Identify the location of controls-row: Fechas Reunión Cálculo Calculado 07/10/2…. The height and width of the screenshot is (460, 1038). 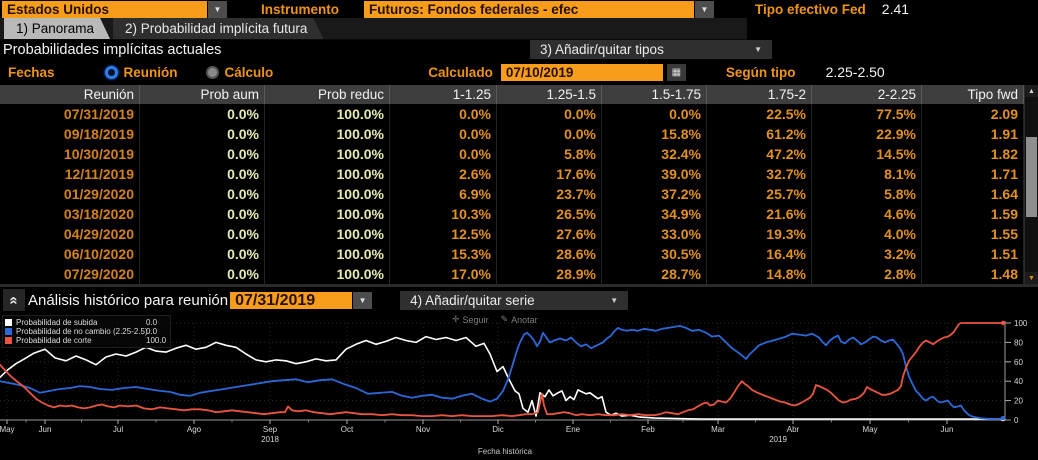
(519, 72).